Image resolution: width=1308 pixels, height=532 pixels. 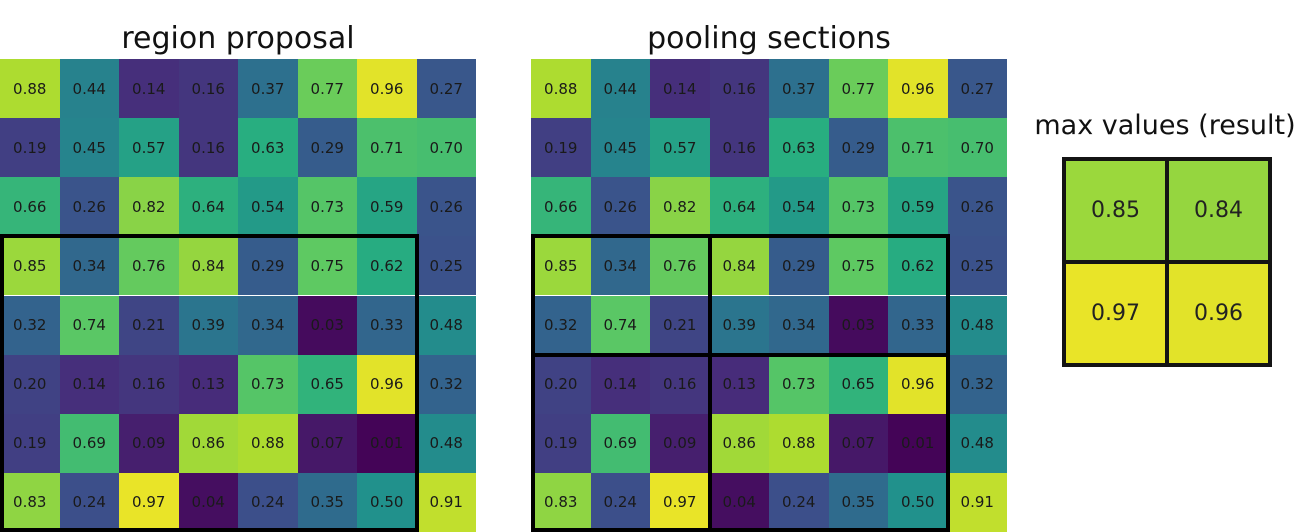 What do you see at coordinates (769, 38) in the screenshot?
I see `pooling-sections-title: pooling sections` at bounding box center [769, 38].